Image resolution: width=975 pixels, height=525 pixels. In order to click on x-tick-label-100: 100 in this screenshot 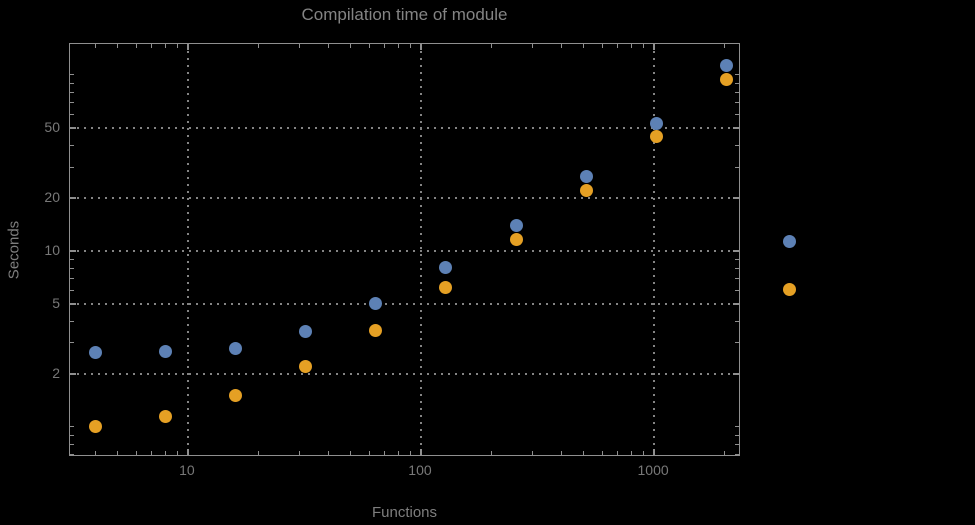, I will do `click(420, 470)`.